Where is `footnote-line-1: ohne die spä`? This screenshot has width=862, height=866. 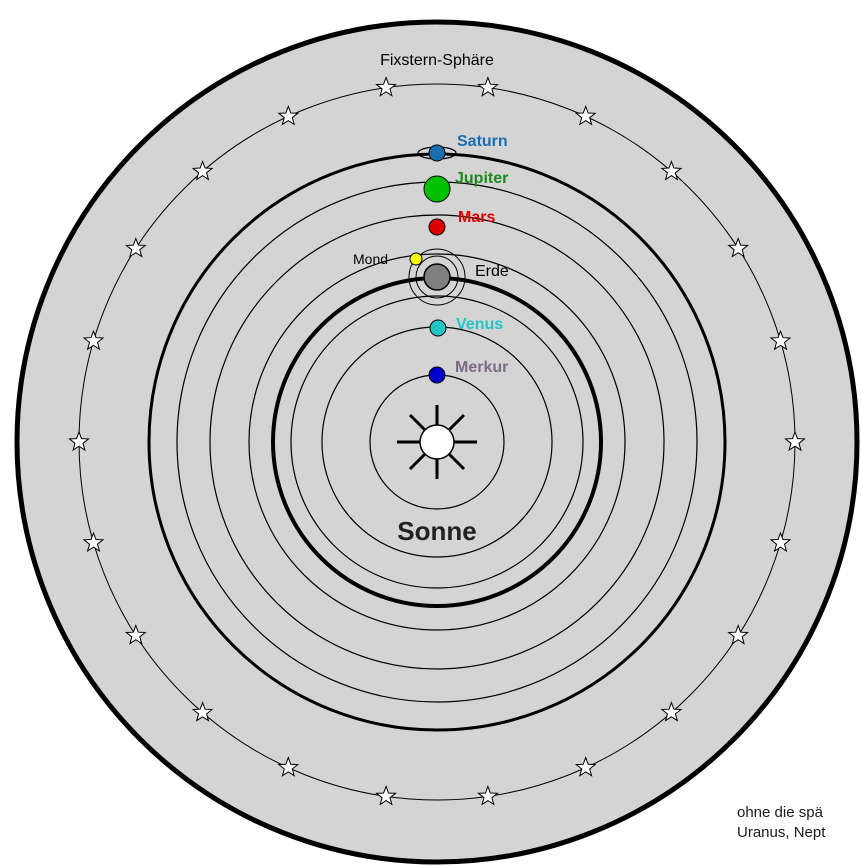 footnote-line-1: ohne die spä is located at coordinates (780, 812).